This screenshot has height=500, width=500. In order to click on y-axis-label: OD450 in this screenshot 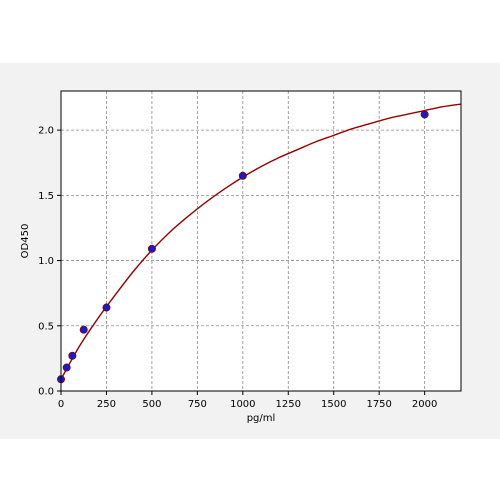, I will do `click(25, 241)`.